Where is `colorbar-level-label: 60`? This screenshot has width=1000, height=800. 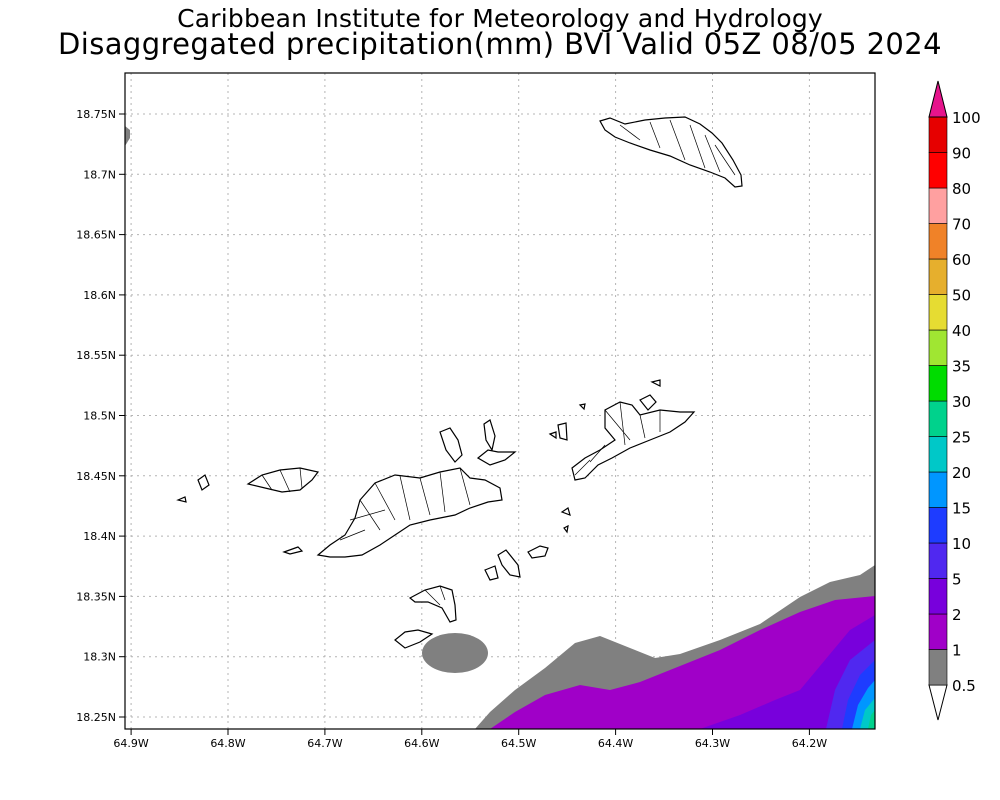
colorbar-level-label: 60 is located at coordinates (961, 260).